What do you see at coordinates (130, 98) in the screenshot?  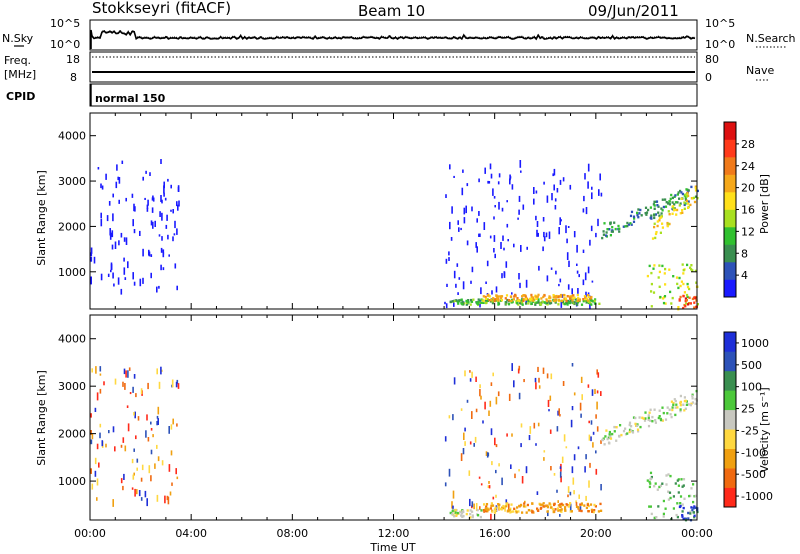 I see `cpid-mode: normal 150` at bounding box center [130, 98].